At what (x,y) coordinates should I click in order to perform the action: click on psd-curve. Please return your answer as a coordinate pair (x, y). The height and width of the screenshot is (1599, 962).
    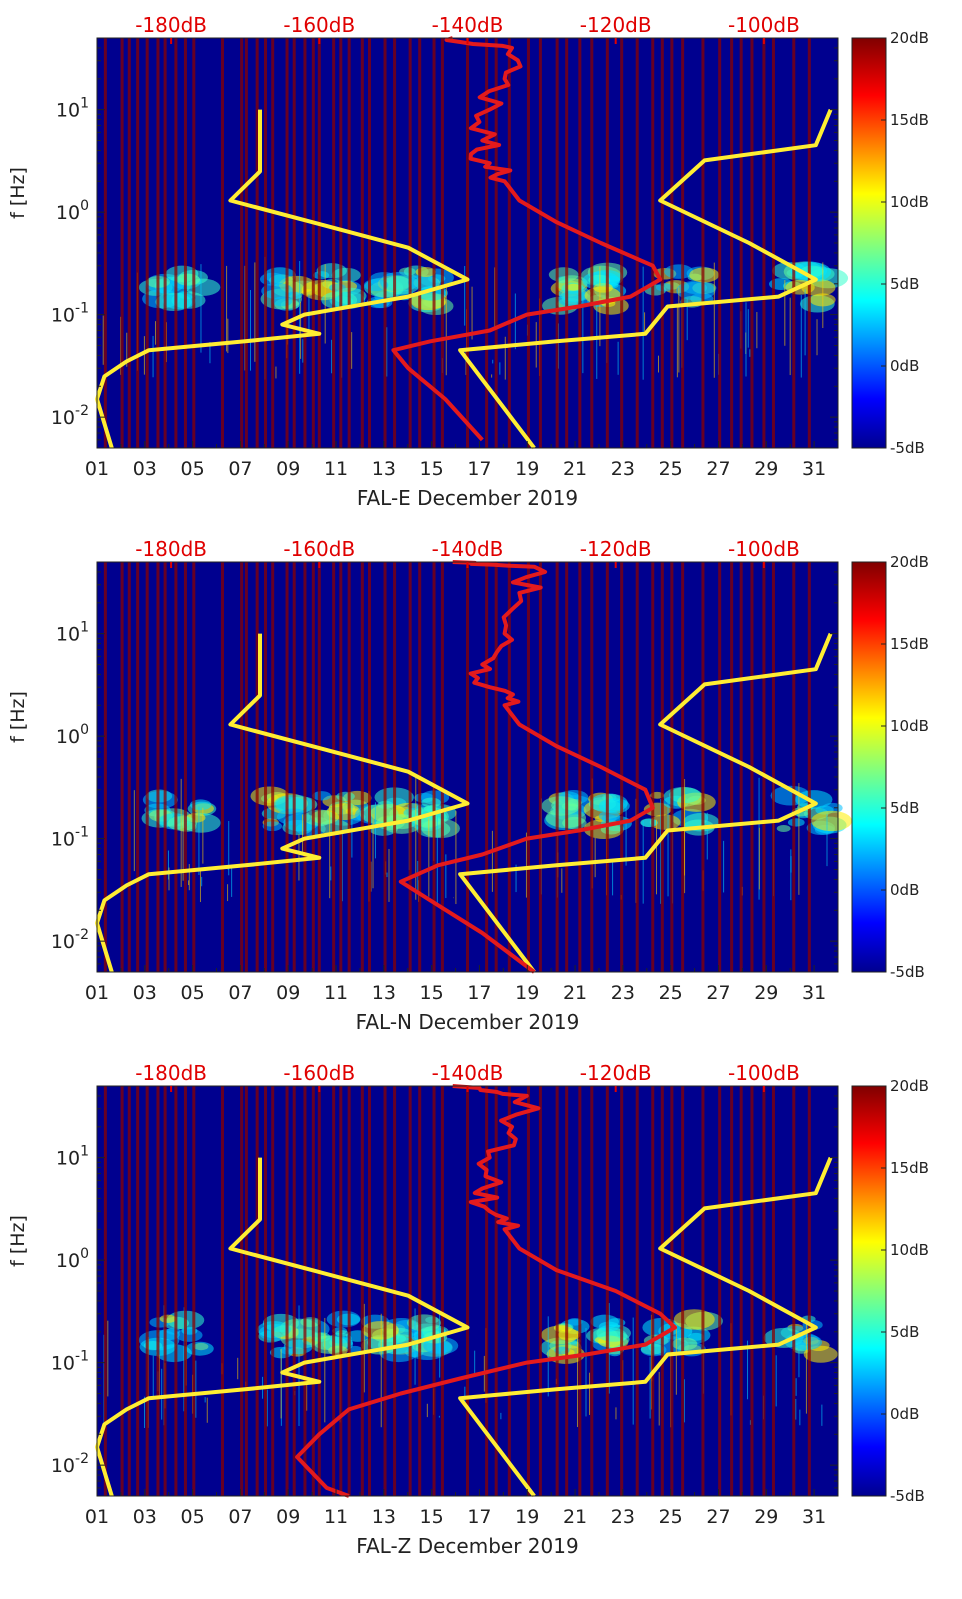
    Looking at the image, I should click on (486, 1291).